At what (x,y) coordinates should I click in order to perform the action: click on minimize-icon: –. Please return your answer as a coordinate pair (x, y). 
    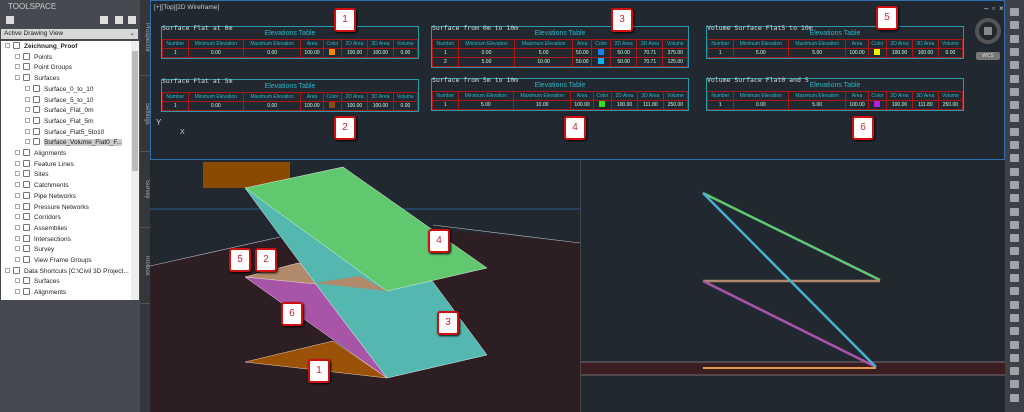
    Looking at the image, I should click on (986, 8).